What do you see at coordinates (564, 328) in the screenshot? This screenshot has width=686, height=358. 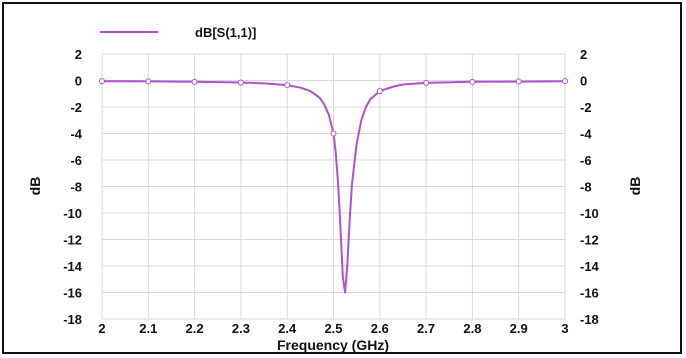 I see `x-tick-label: 3` at bounding box center [564, 328].